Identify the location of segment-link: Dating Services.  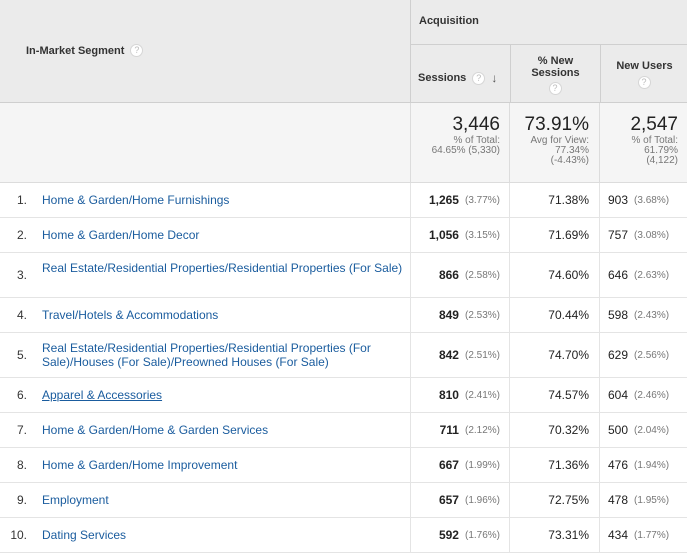
(84, 535).